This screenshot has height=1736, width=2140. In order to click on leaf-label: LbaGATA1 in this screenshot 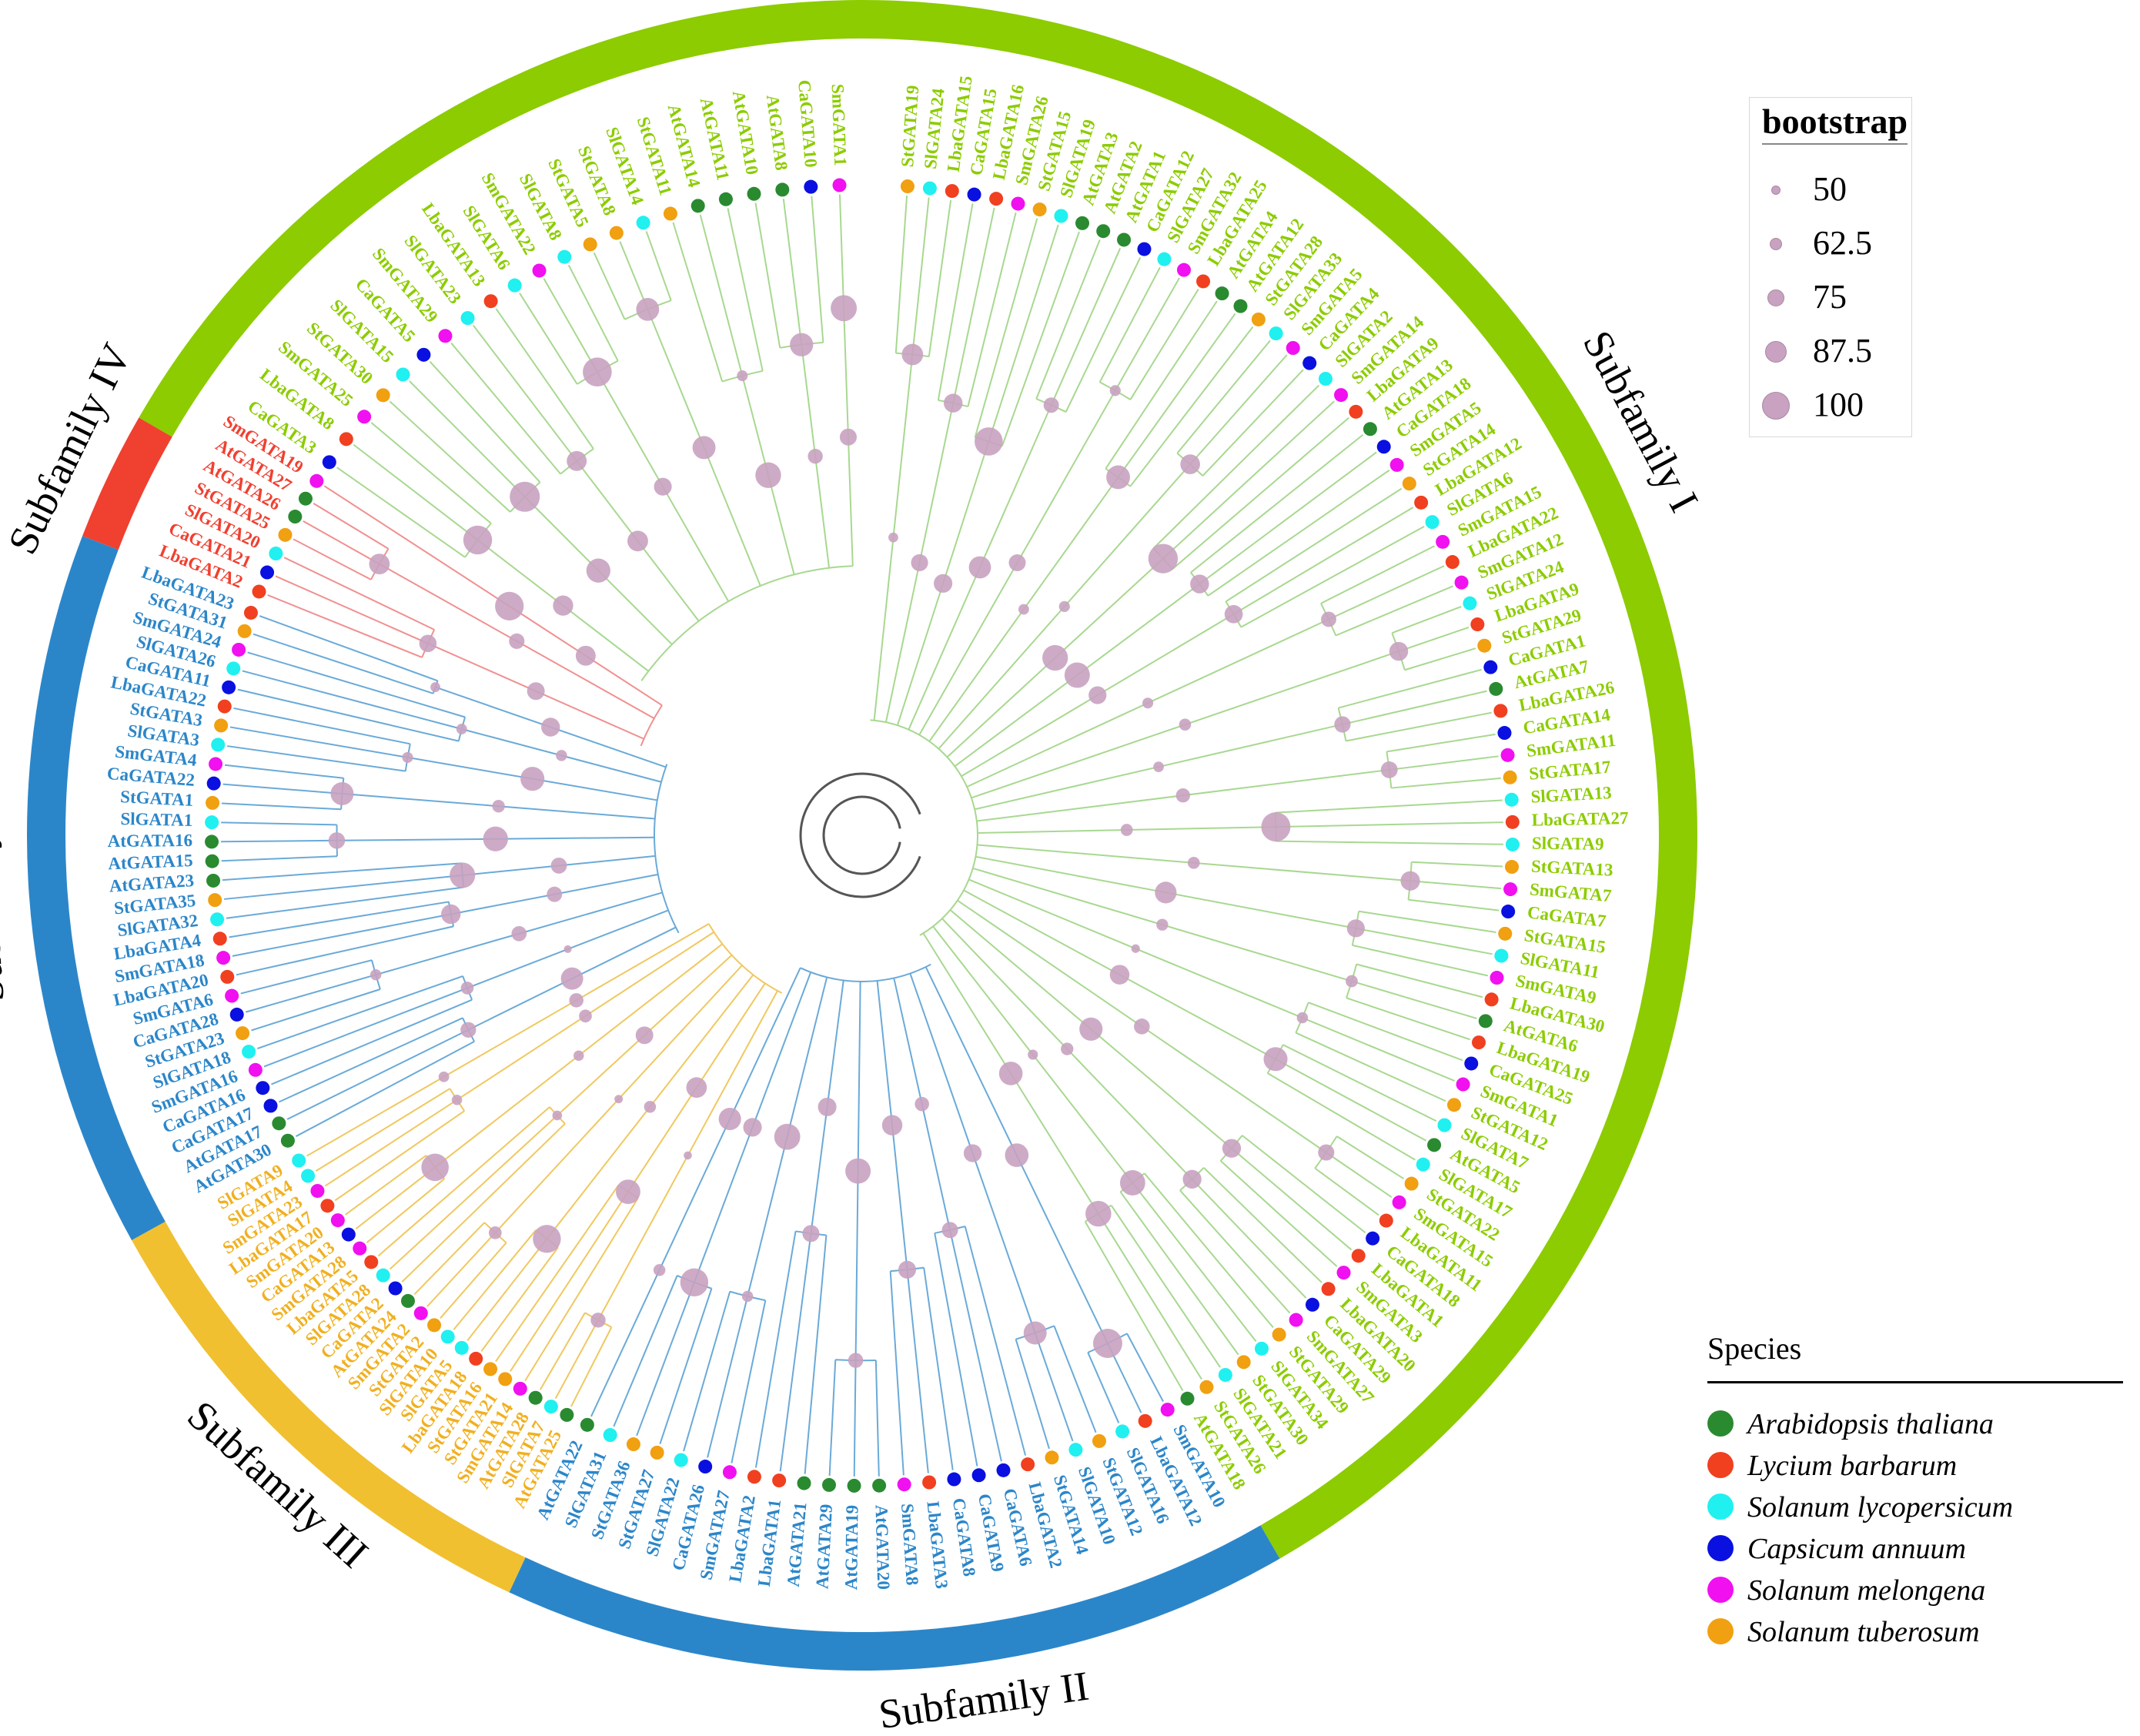, I will do `click(769, 1542)`.